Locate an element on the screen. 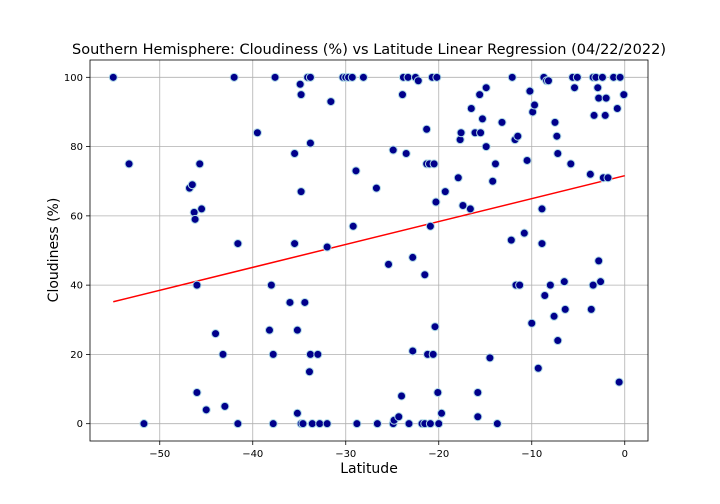  y-tick-label: 0 is located at coordinates (80, 424).